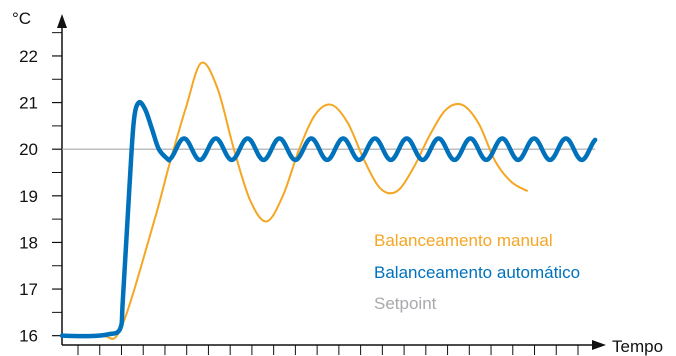 The height and width of the screenshot is (356, 676). Describe the element at coordinates (463, 240) in the screenshot. I see `legend-manual: Balanceamento manual` at that location.